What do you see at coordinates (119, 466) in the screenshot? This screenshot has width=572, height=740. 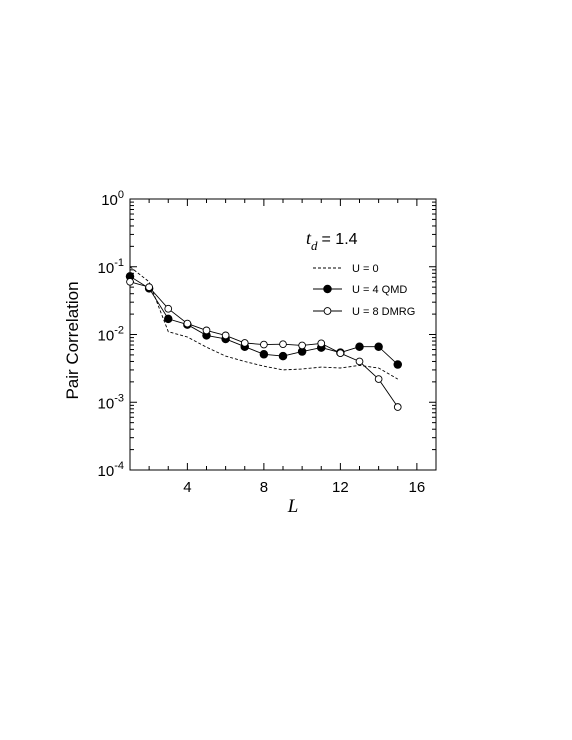 I see `y-tick-exponent: -4` at bounding box center [119, 466].